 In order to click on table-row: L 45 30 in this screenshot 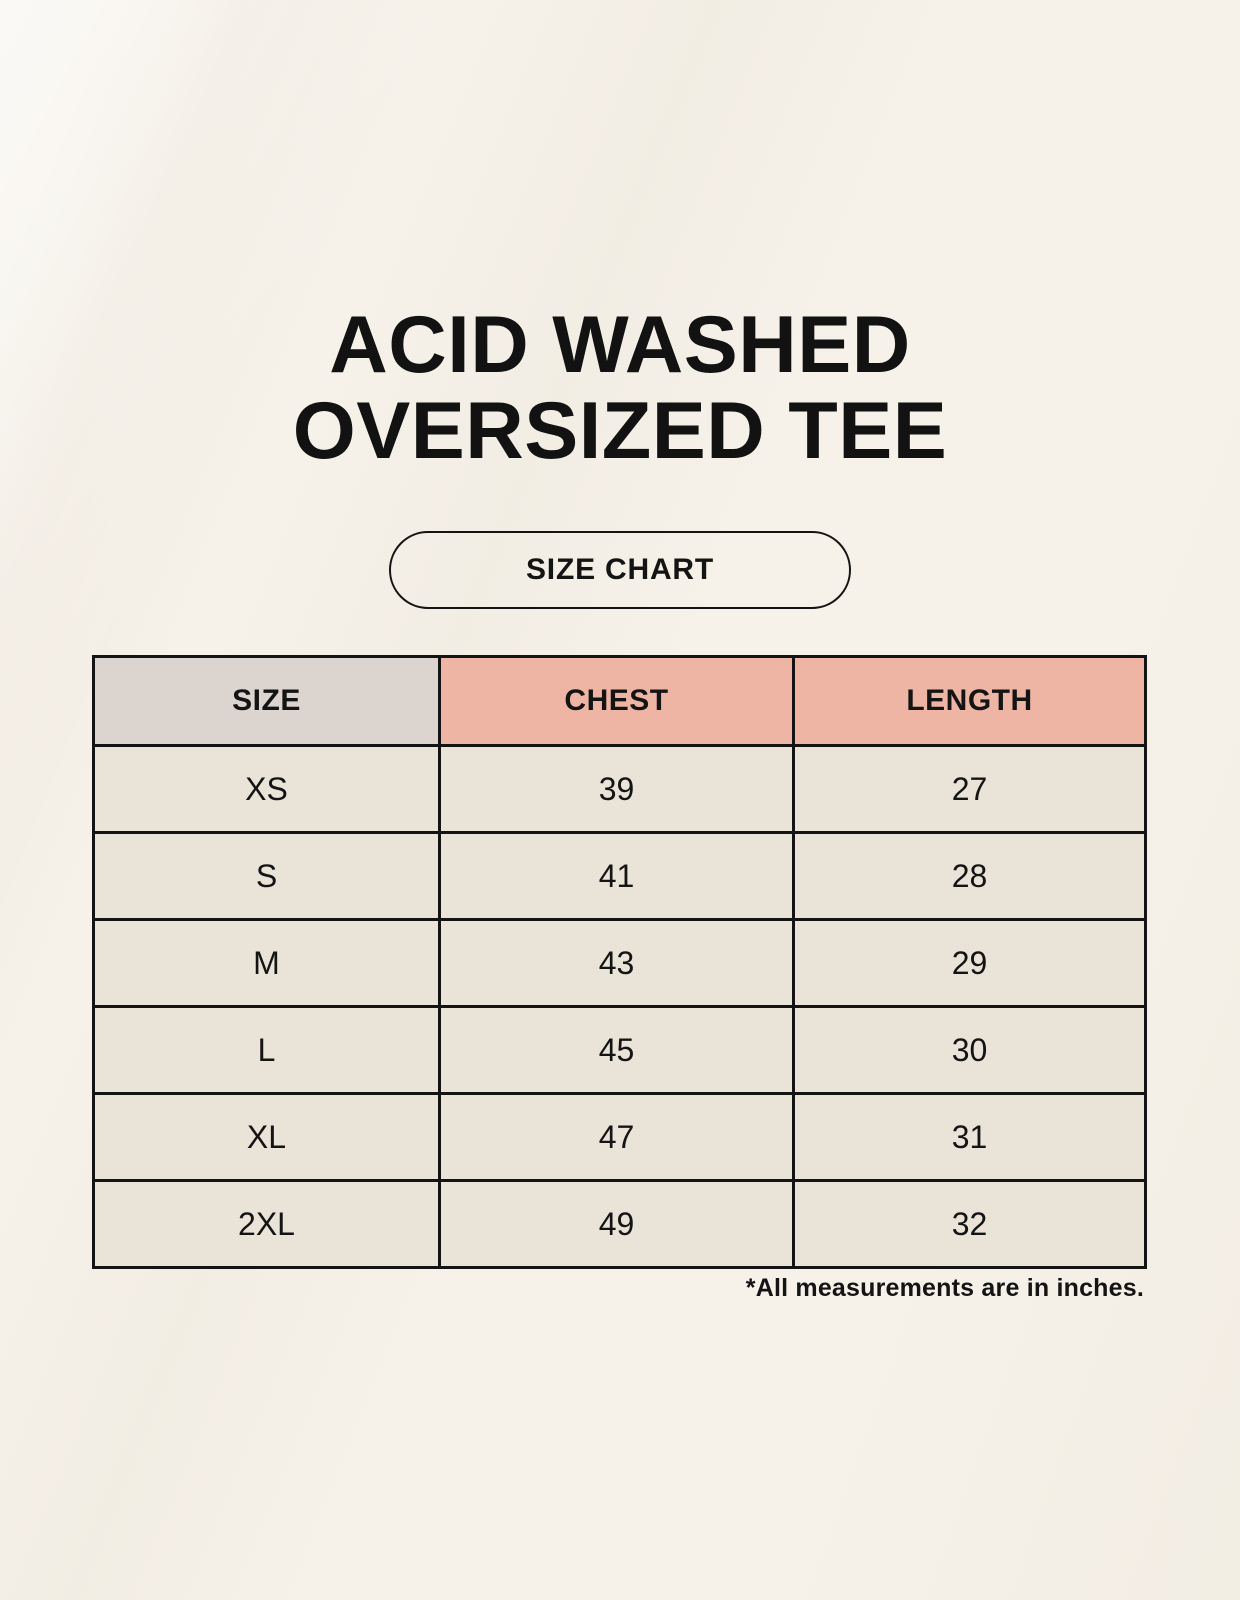, I will do `click(619, 1050)`.